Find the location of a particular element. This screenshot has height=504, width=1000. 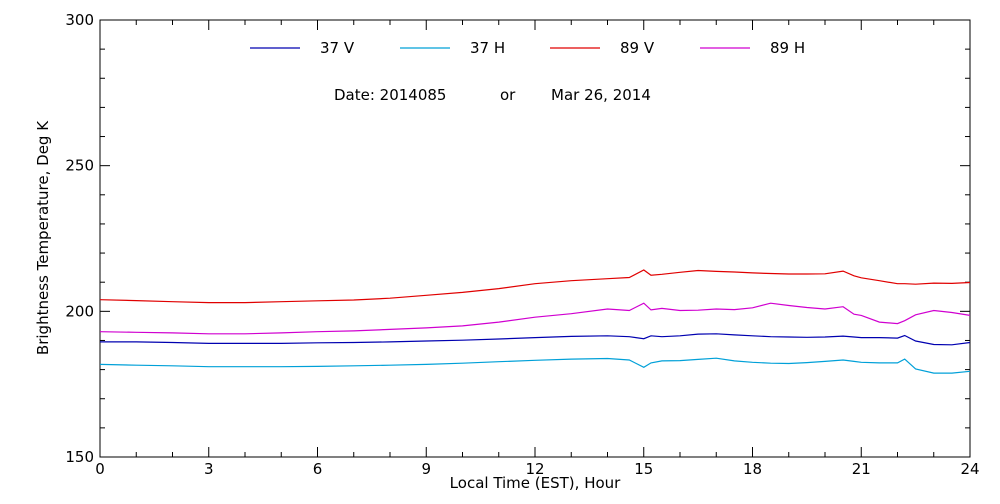

or-label: or is located at coordinates (508, 95).